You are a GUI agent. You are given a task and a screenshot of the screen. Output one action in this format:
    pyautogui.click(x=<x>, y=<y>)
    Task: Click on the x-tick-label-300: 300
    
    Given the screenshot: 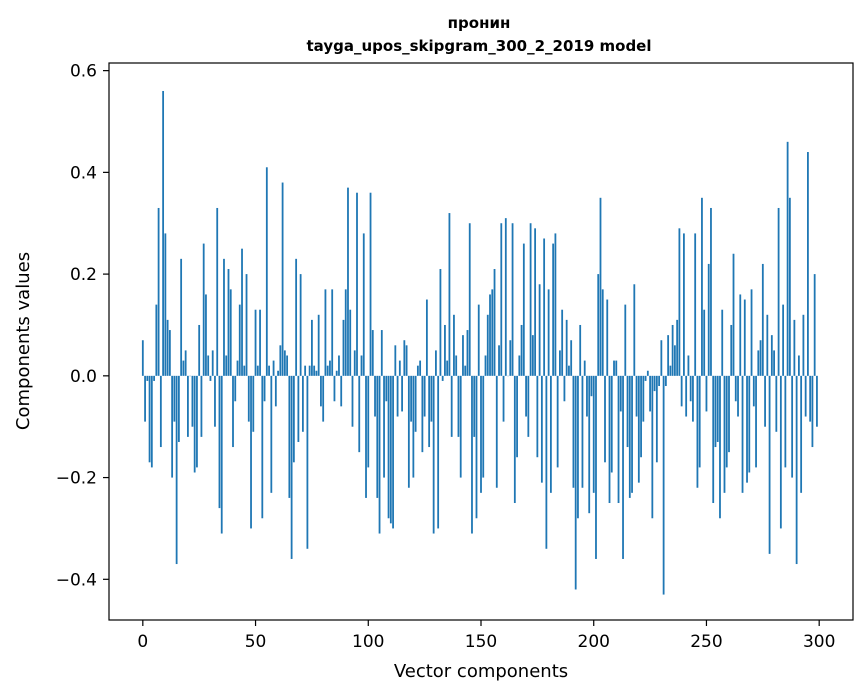 What is the action you would take?
    pyautogui.click(x=819, y=642)
    